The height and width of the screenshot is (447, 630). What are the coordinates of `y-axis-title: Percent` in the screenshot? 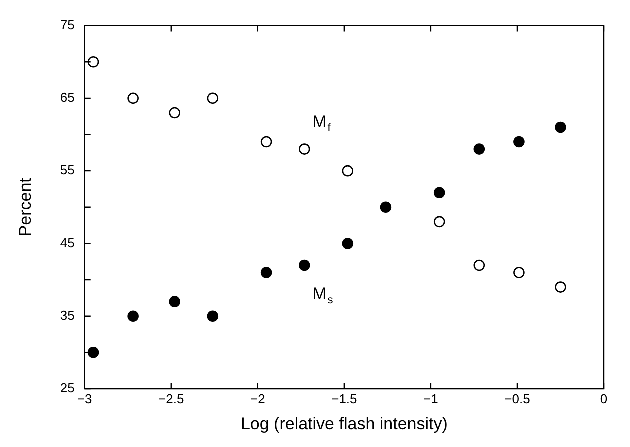 It's located at (25, 207).